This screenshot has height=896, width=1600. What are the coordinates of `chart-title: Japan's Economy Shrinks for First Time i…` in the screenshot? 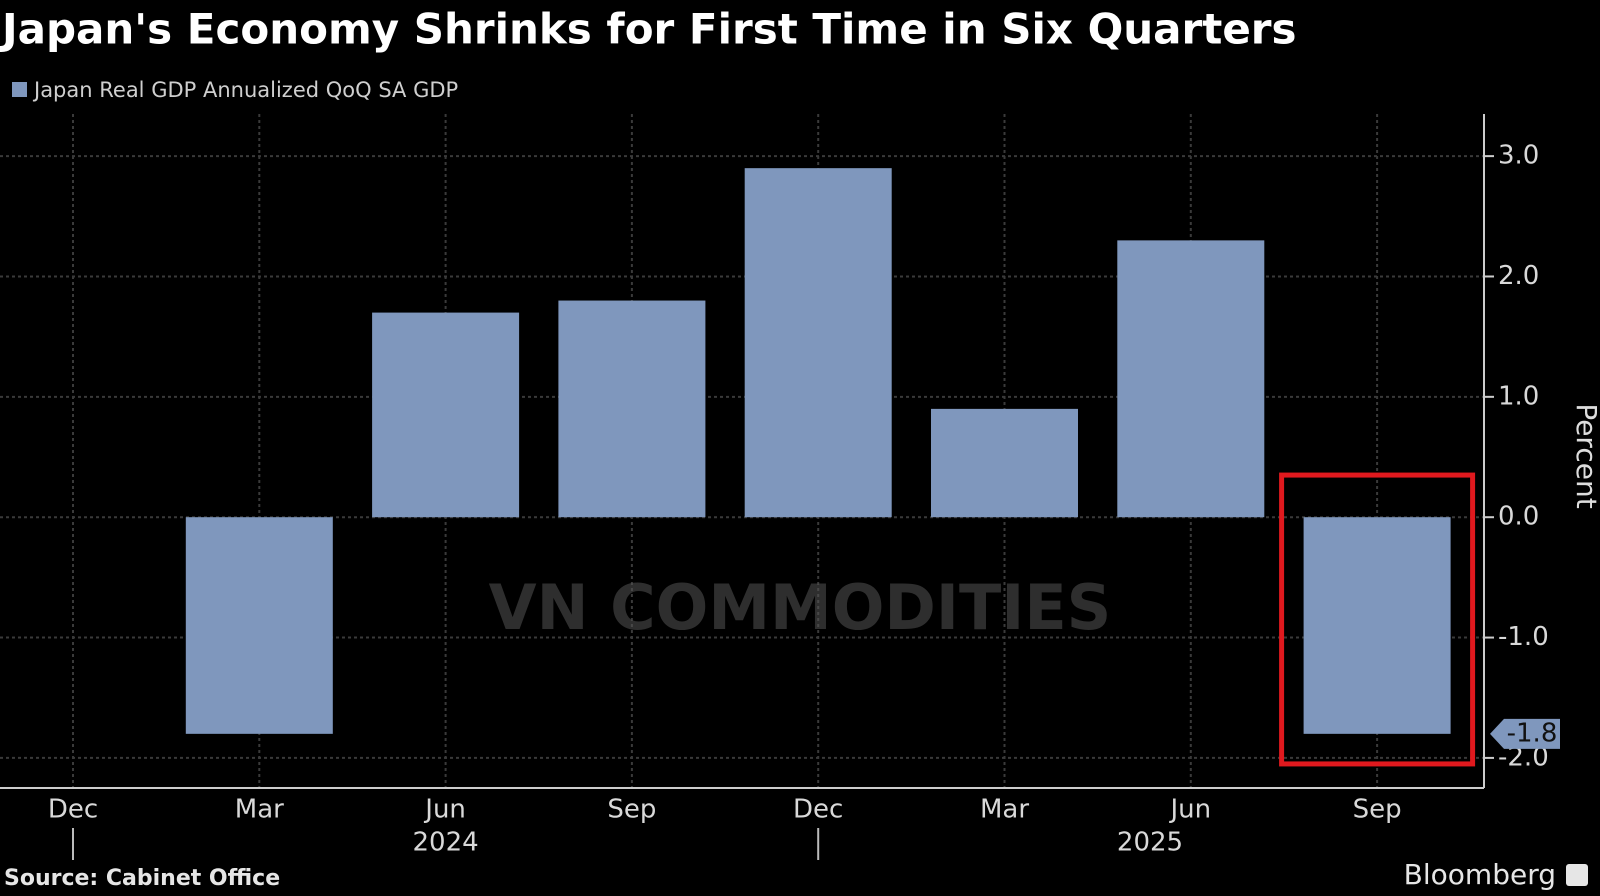 It's located at (648, 29).